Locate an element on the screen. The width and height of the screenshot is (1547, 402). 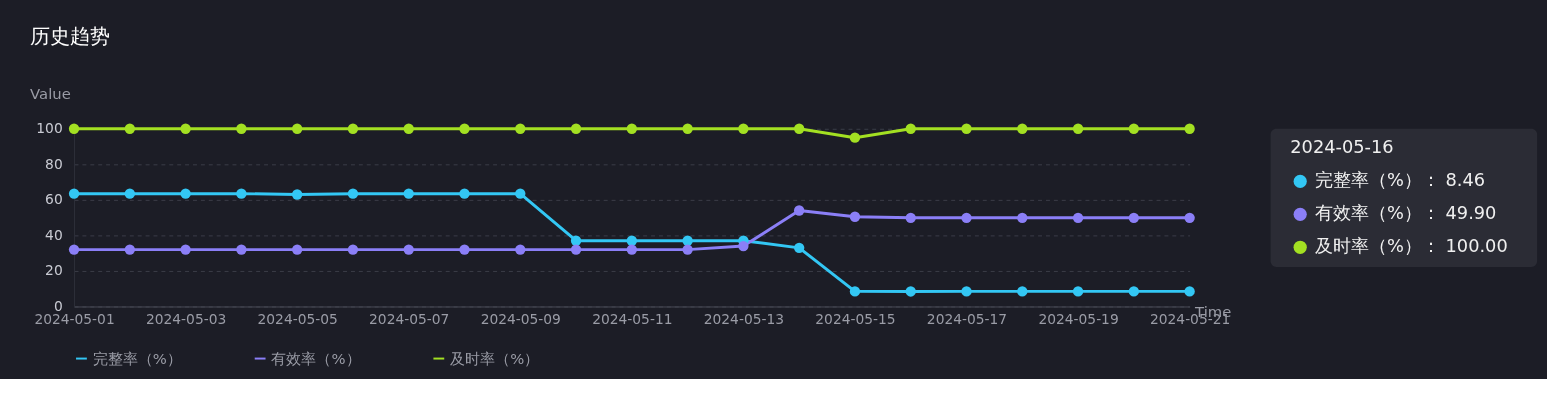
y-tick-label: 40 is located at coordinates (54, 234).